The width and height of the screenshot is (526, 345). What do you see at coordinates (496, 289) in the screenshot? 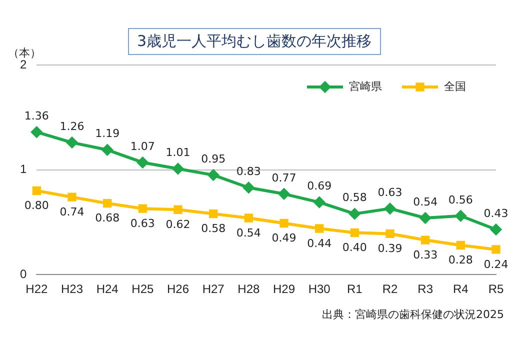
I see `x-tick-label: R5` at bounding box center [496, 289].